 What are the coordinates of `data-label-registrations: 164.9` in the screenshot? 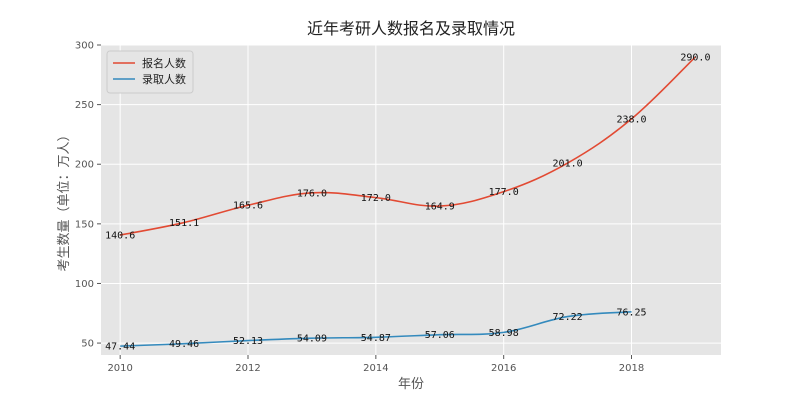 It's located at (440, 207).